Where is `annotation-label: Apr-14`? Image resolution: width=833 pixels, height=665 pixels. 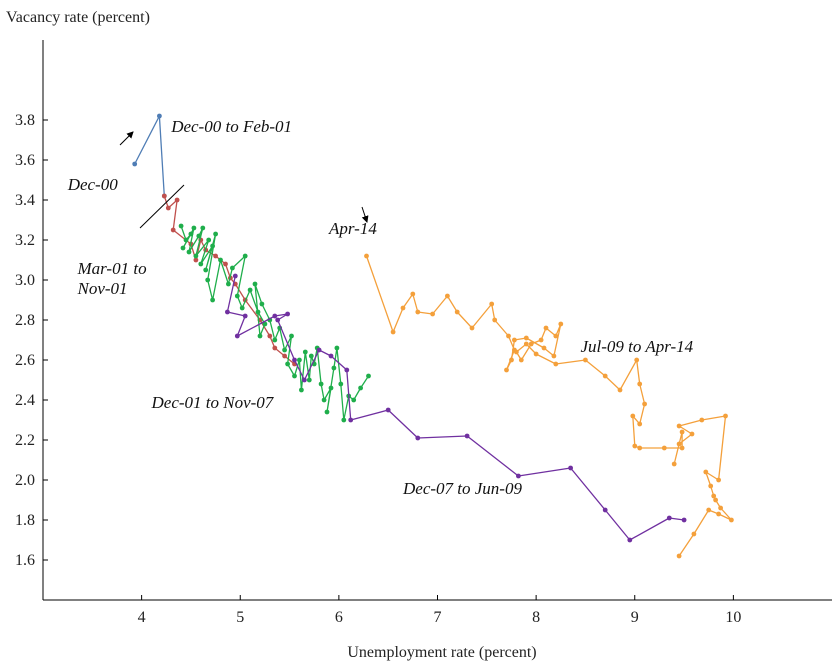
annotation-label: Apr-14 is located at coordinates (352, 228).